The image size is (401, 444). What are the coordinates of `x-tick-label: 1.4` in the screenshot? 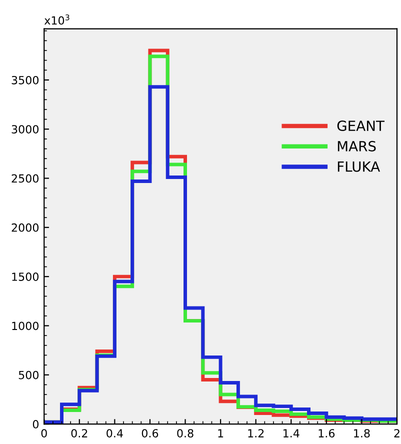 It's located at (292, 433).